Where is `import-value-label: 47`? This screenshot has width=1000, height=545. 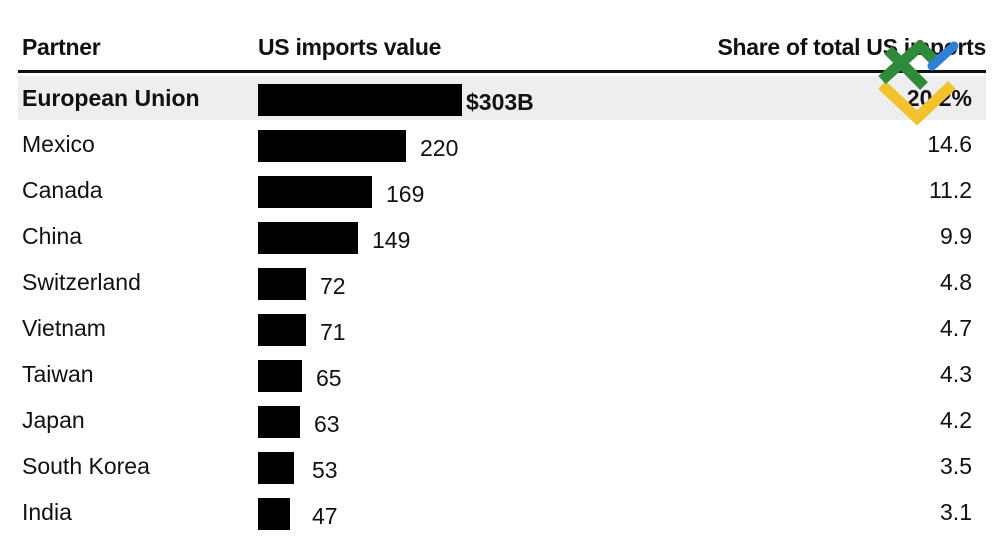 import-value-label: 47 is located at coordinates (325, 516).